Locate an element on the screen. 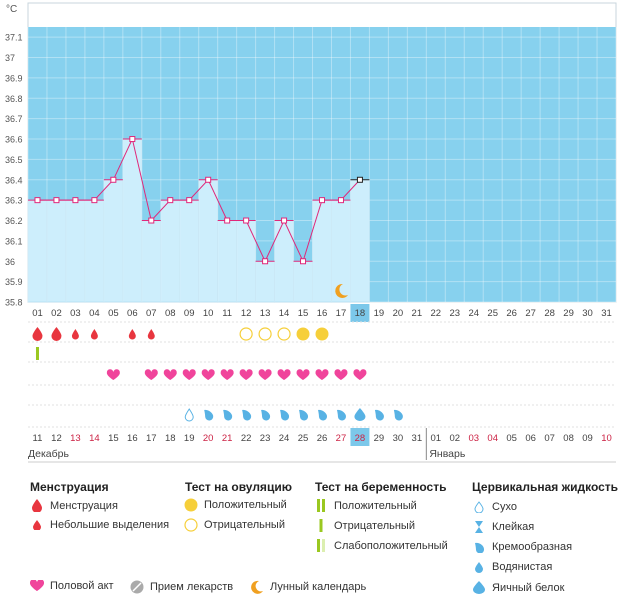 The image size is (626, 595). calendar-date: 31 is located at coordinates (417, 438).